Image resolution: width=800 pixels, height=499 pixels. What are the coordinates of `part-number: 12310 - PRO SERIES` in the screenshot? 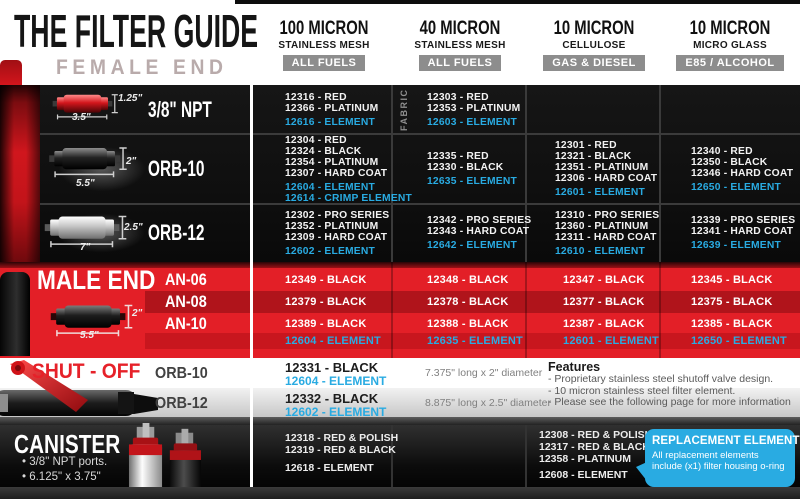 It's located at (607, 215).